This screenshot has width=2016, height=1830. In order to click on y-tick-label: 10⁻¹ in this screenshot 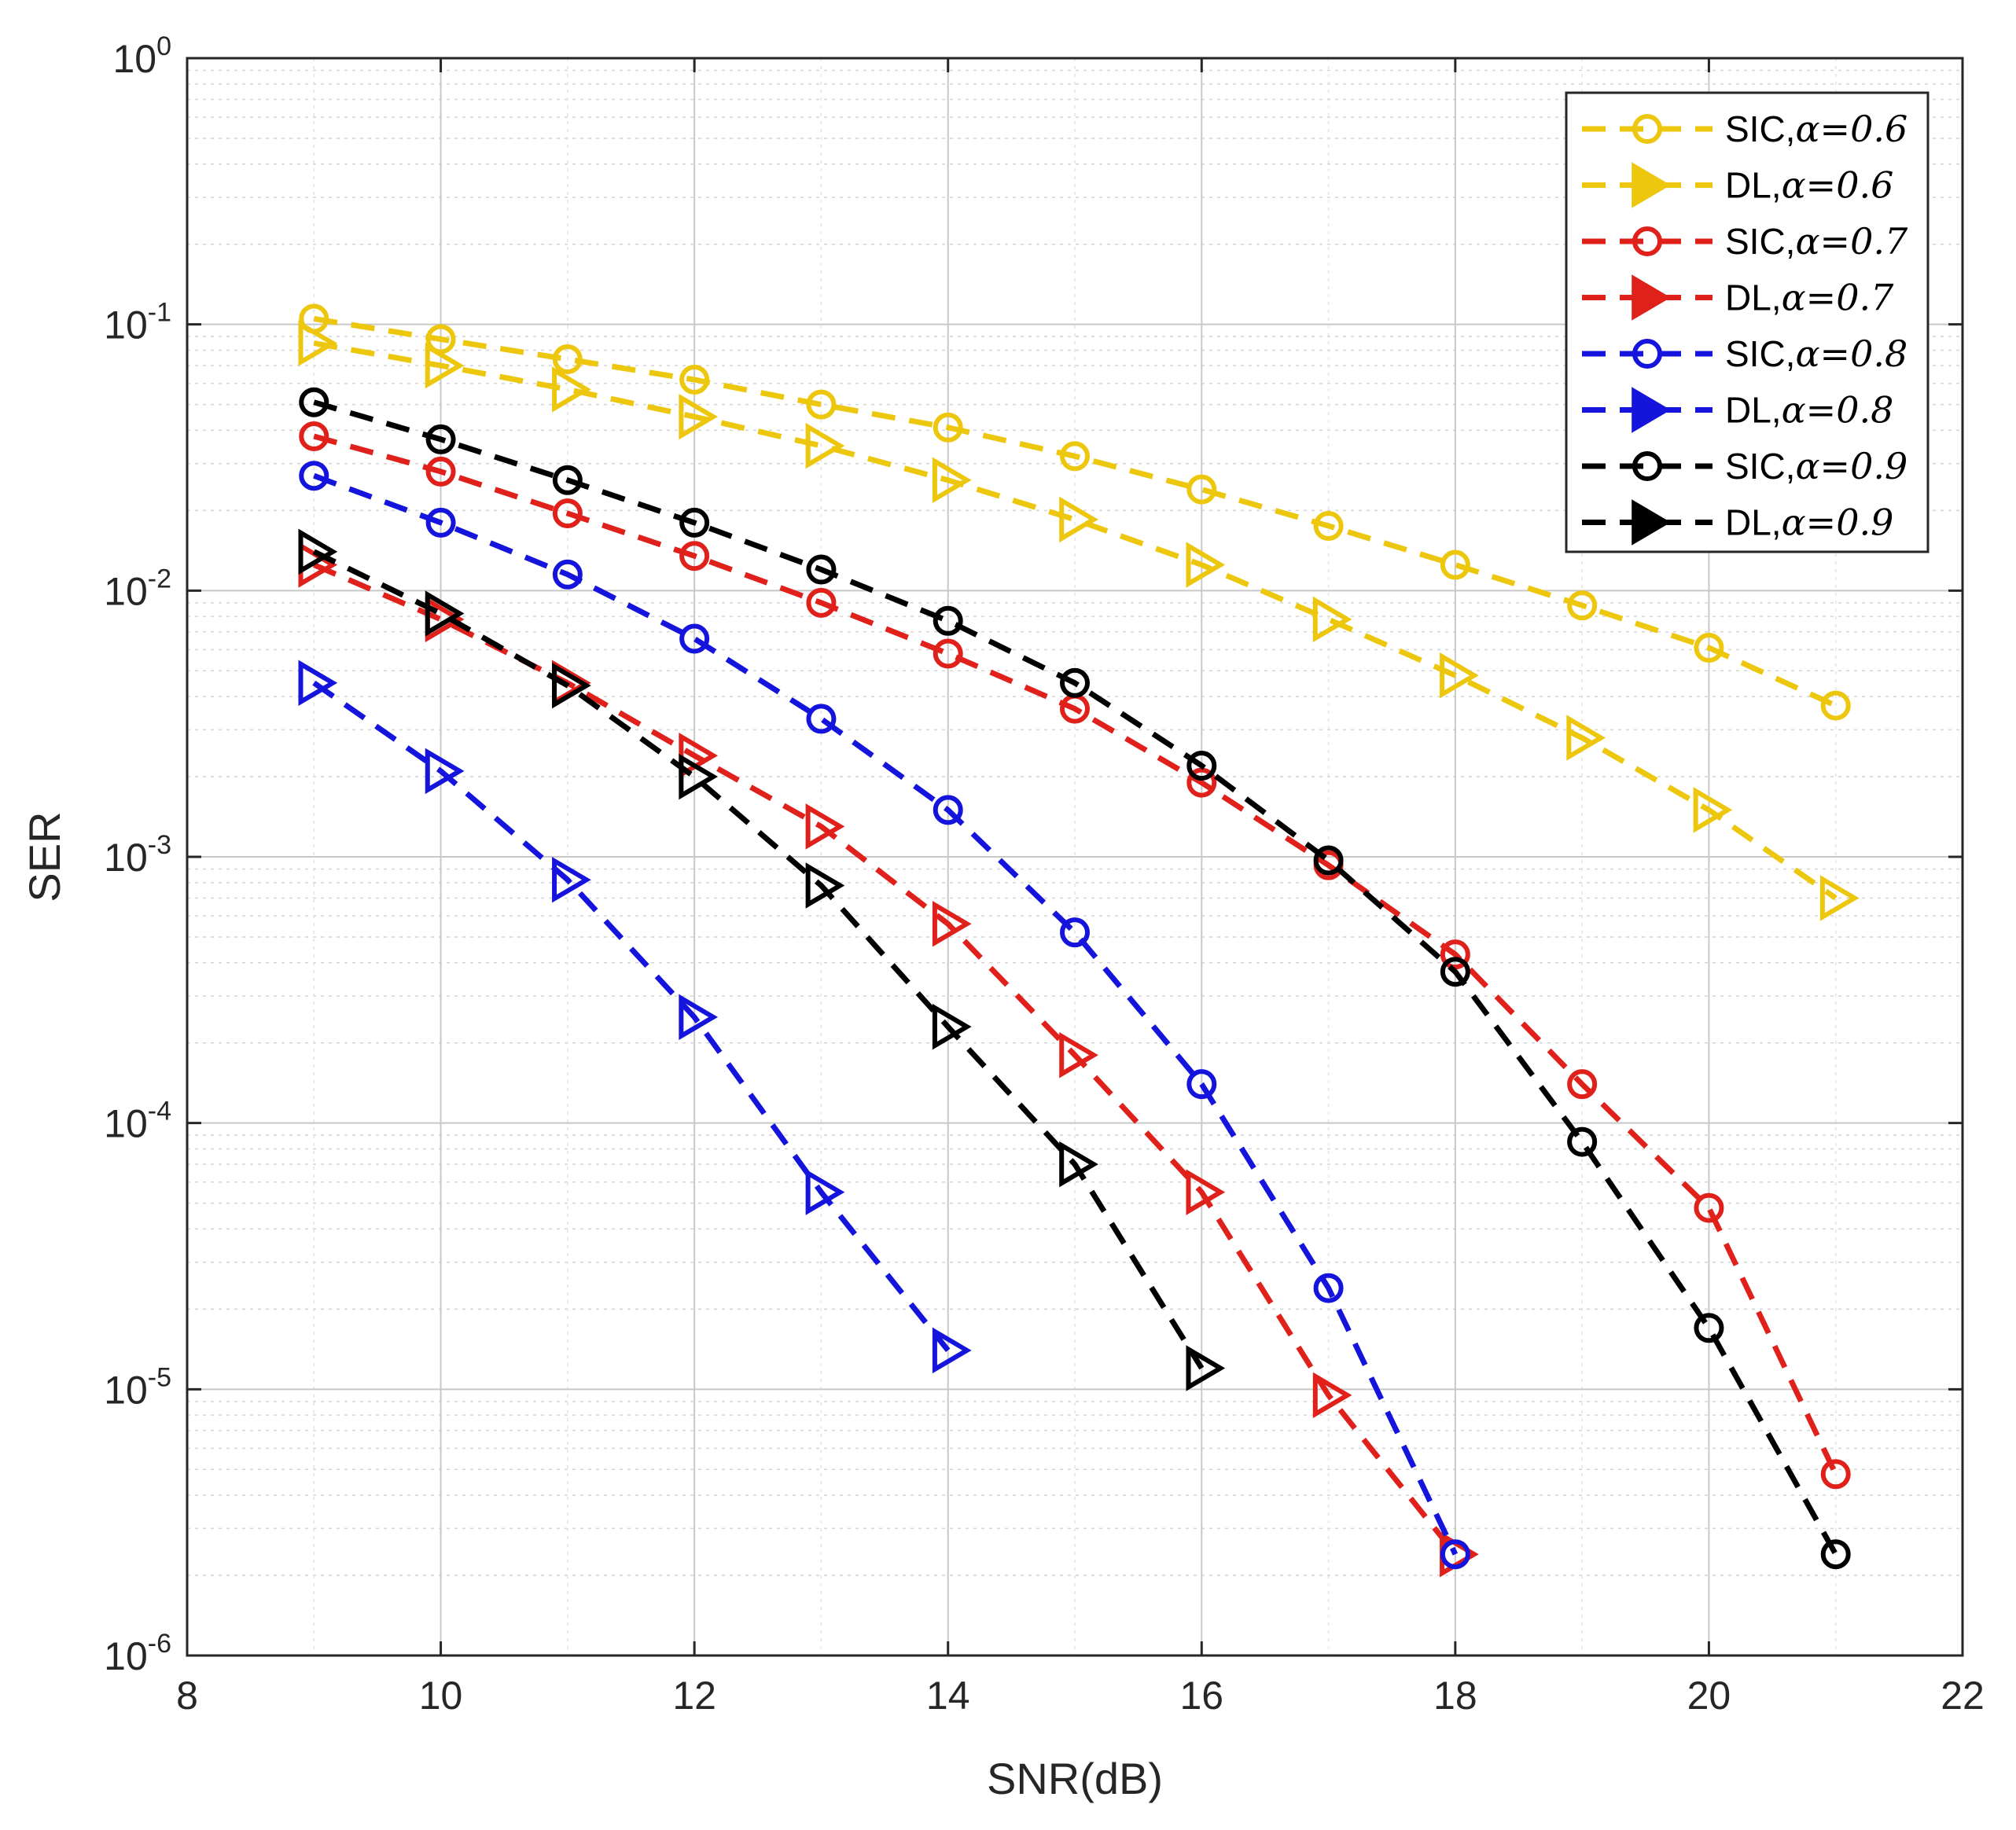, I will do `click(137, 322)`.